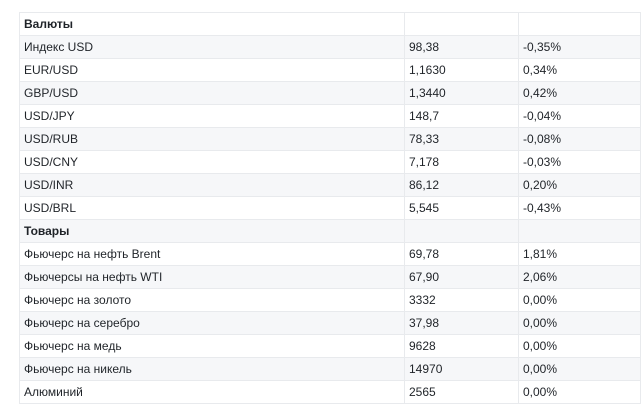  I want to click on table-row: Индекс USD 98,38 -0,35%, so click(330, 47).